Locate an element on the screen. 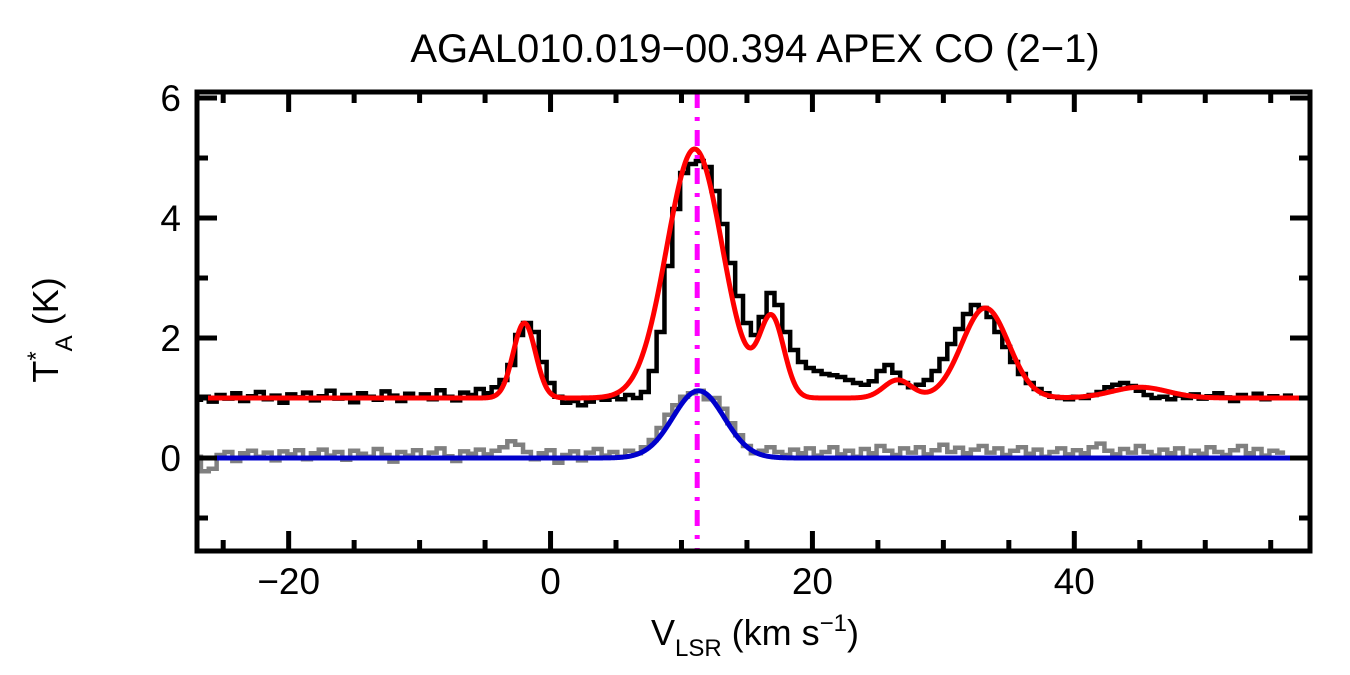  chart-title: AGAL010.019−00.394 APEX CO (2−1) is located at coordinates (754, 49).